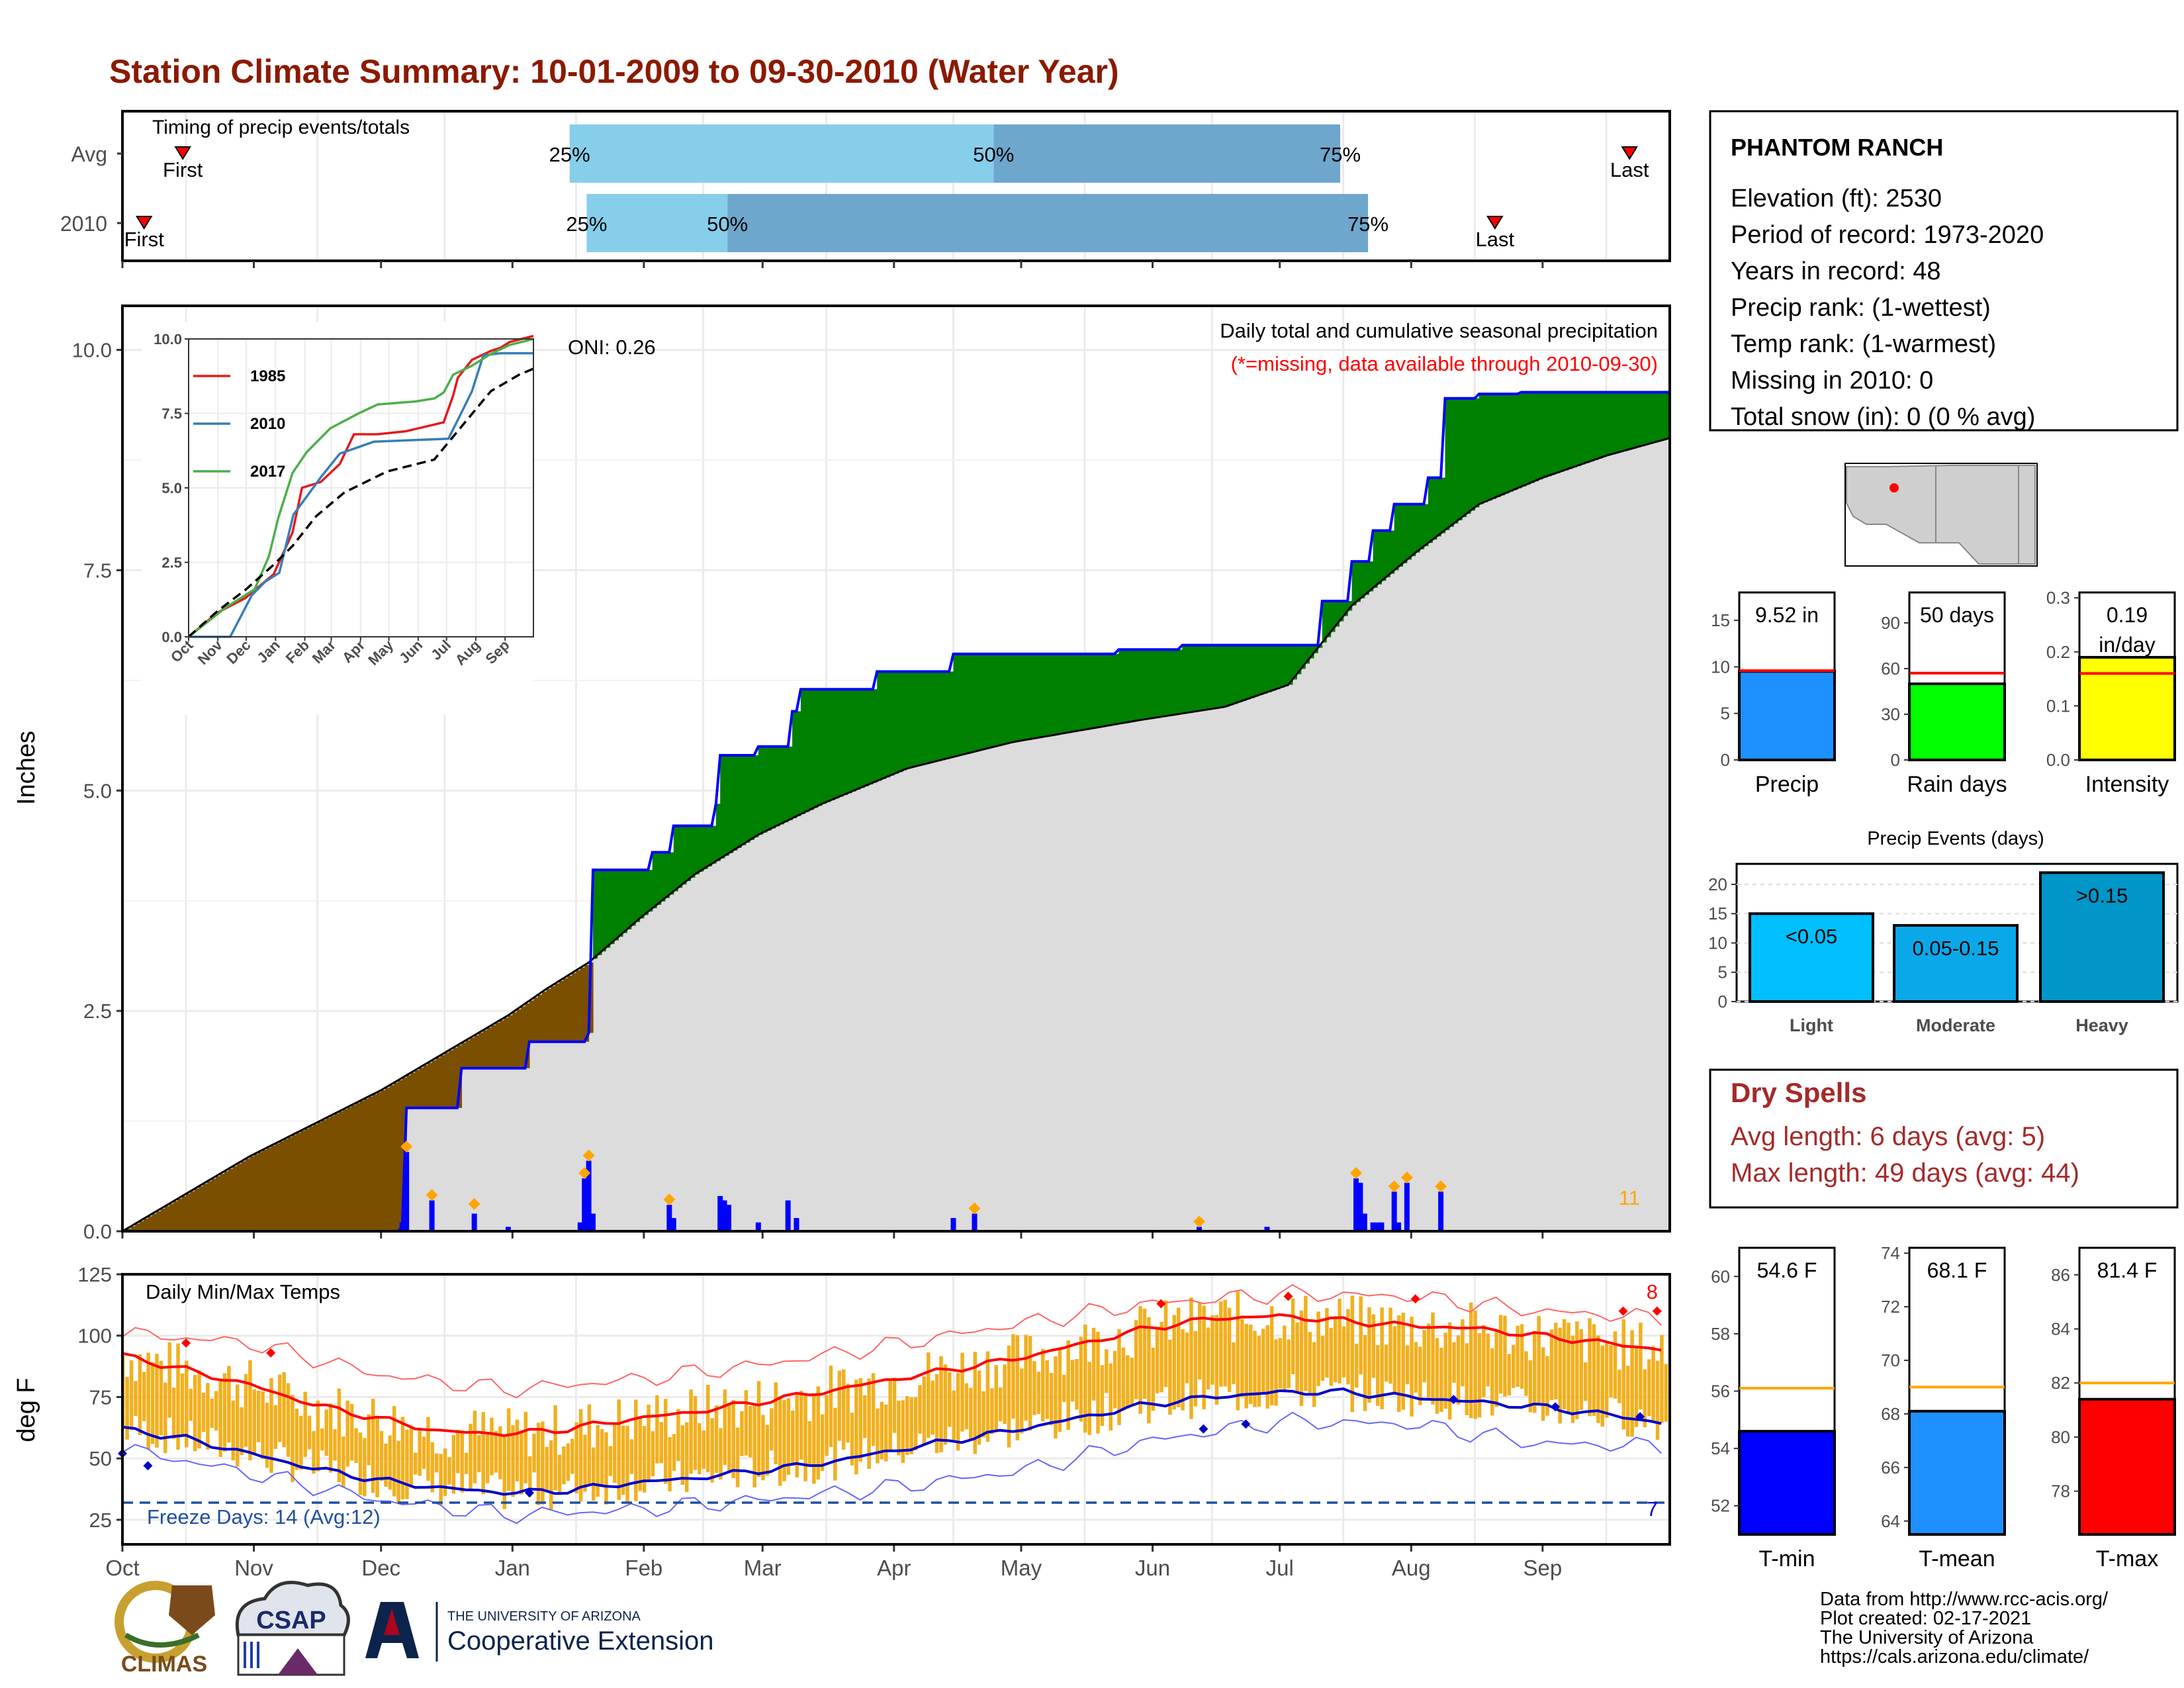 This screenshot has height=1688, width=2184. What do you see at coordinates (894, 1404) in the screenshot?
I see `temp-content` at bounding box center [894, 1404].